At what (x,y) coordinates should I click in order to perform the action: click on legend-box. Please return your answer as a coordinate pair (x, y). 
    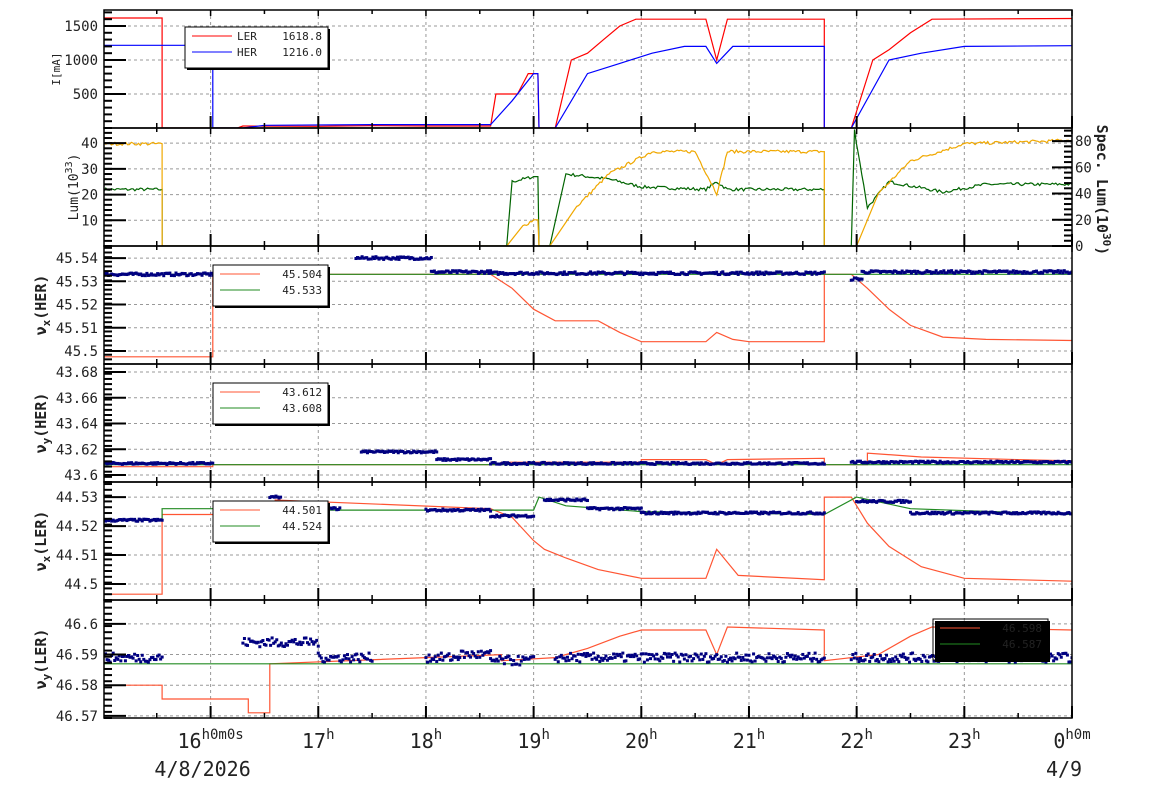
    Looking at the image, I should click on (256, 47).